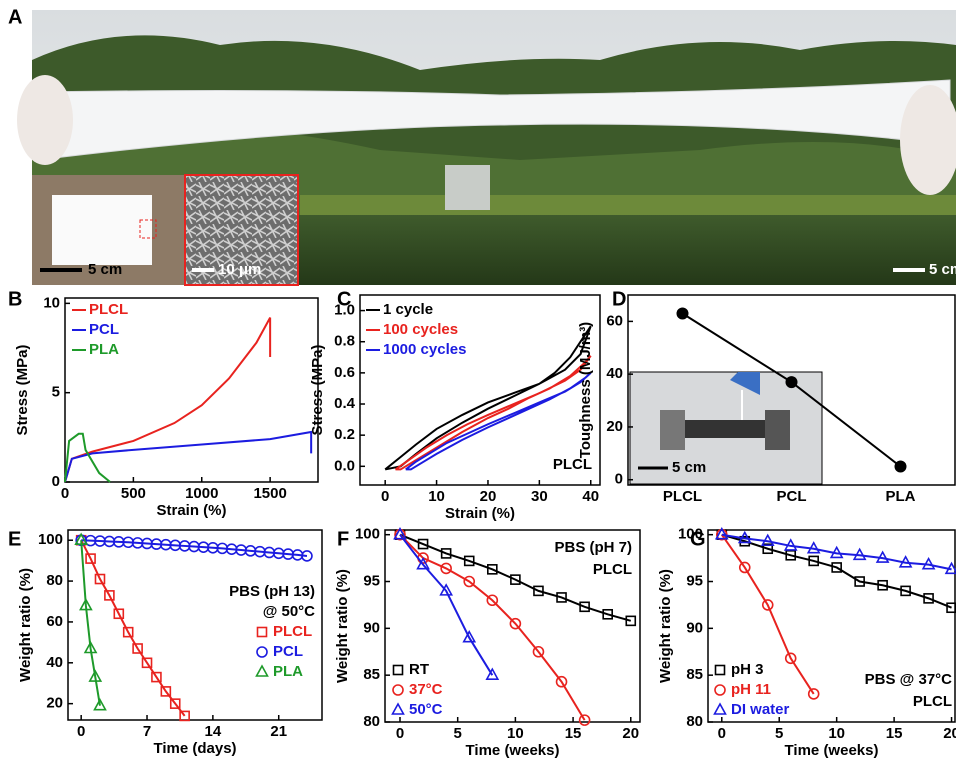  What do you see at coordinates (726, 428) in the screenshot?
I see `inset-photo: 5 cm` at bounding box center [726, 428].